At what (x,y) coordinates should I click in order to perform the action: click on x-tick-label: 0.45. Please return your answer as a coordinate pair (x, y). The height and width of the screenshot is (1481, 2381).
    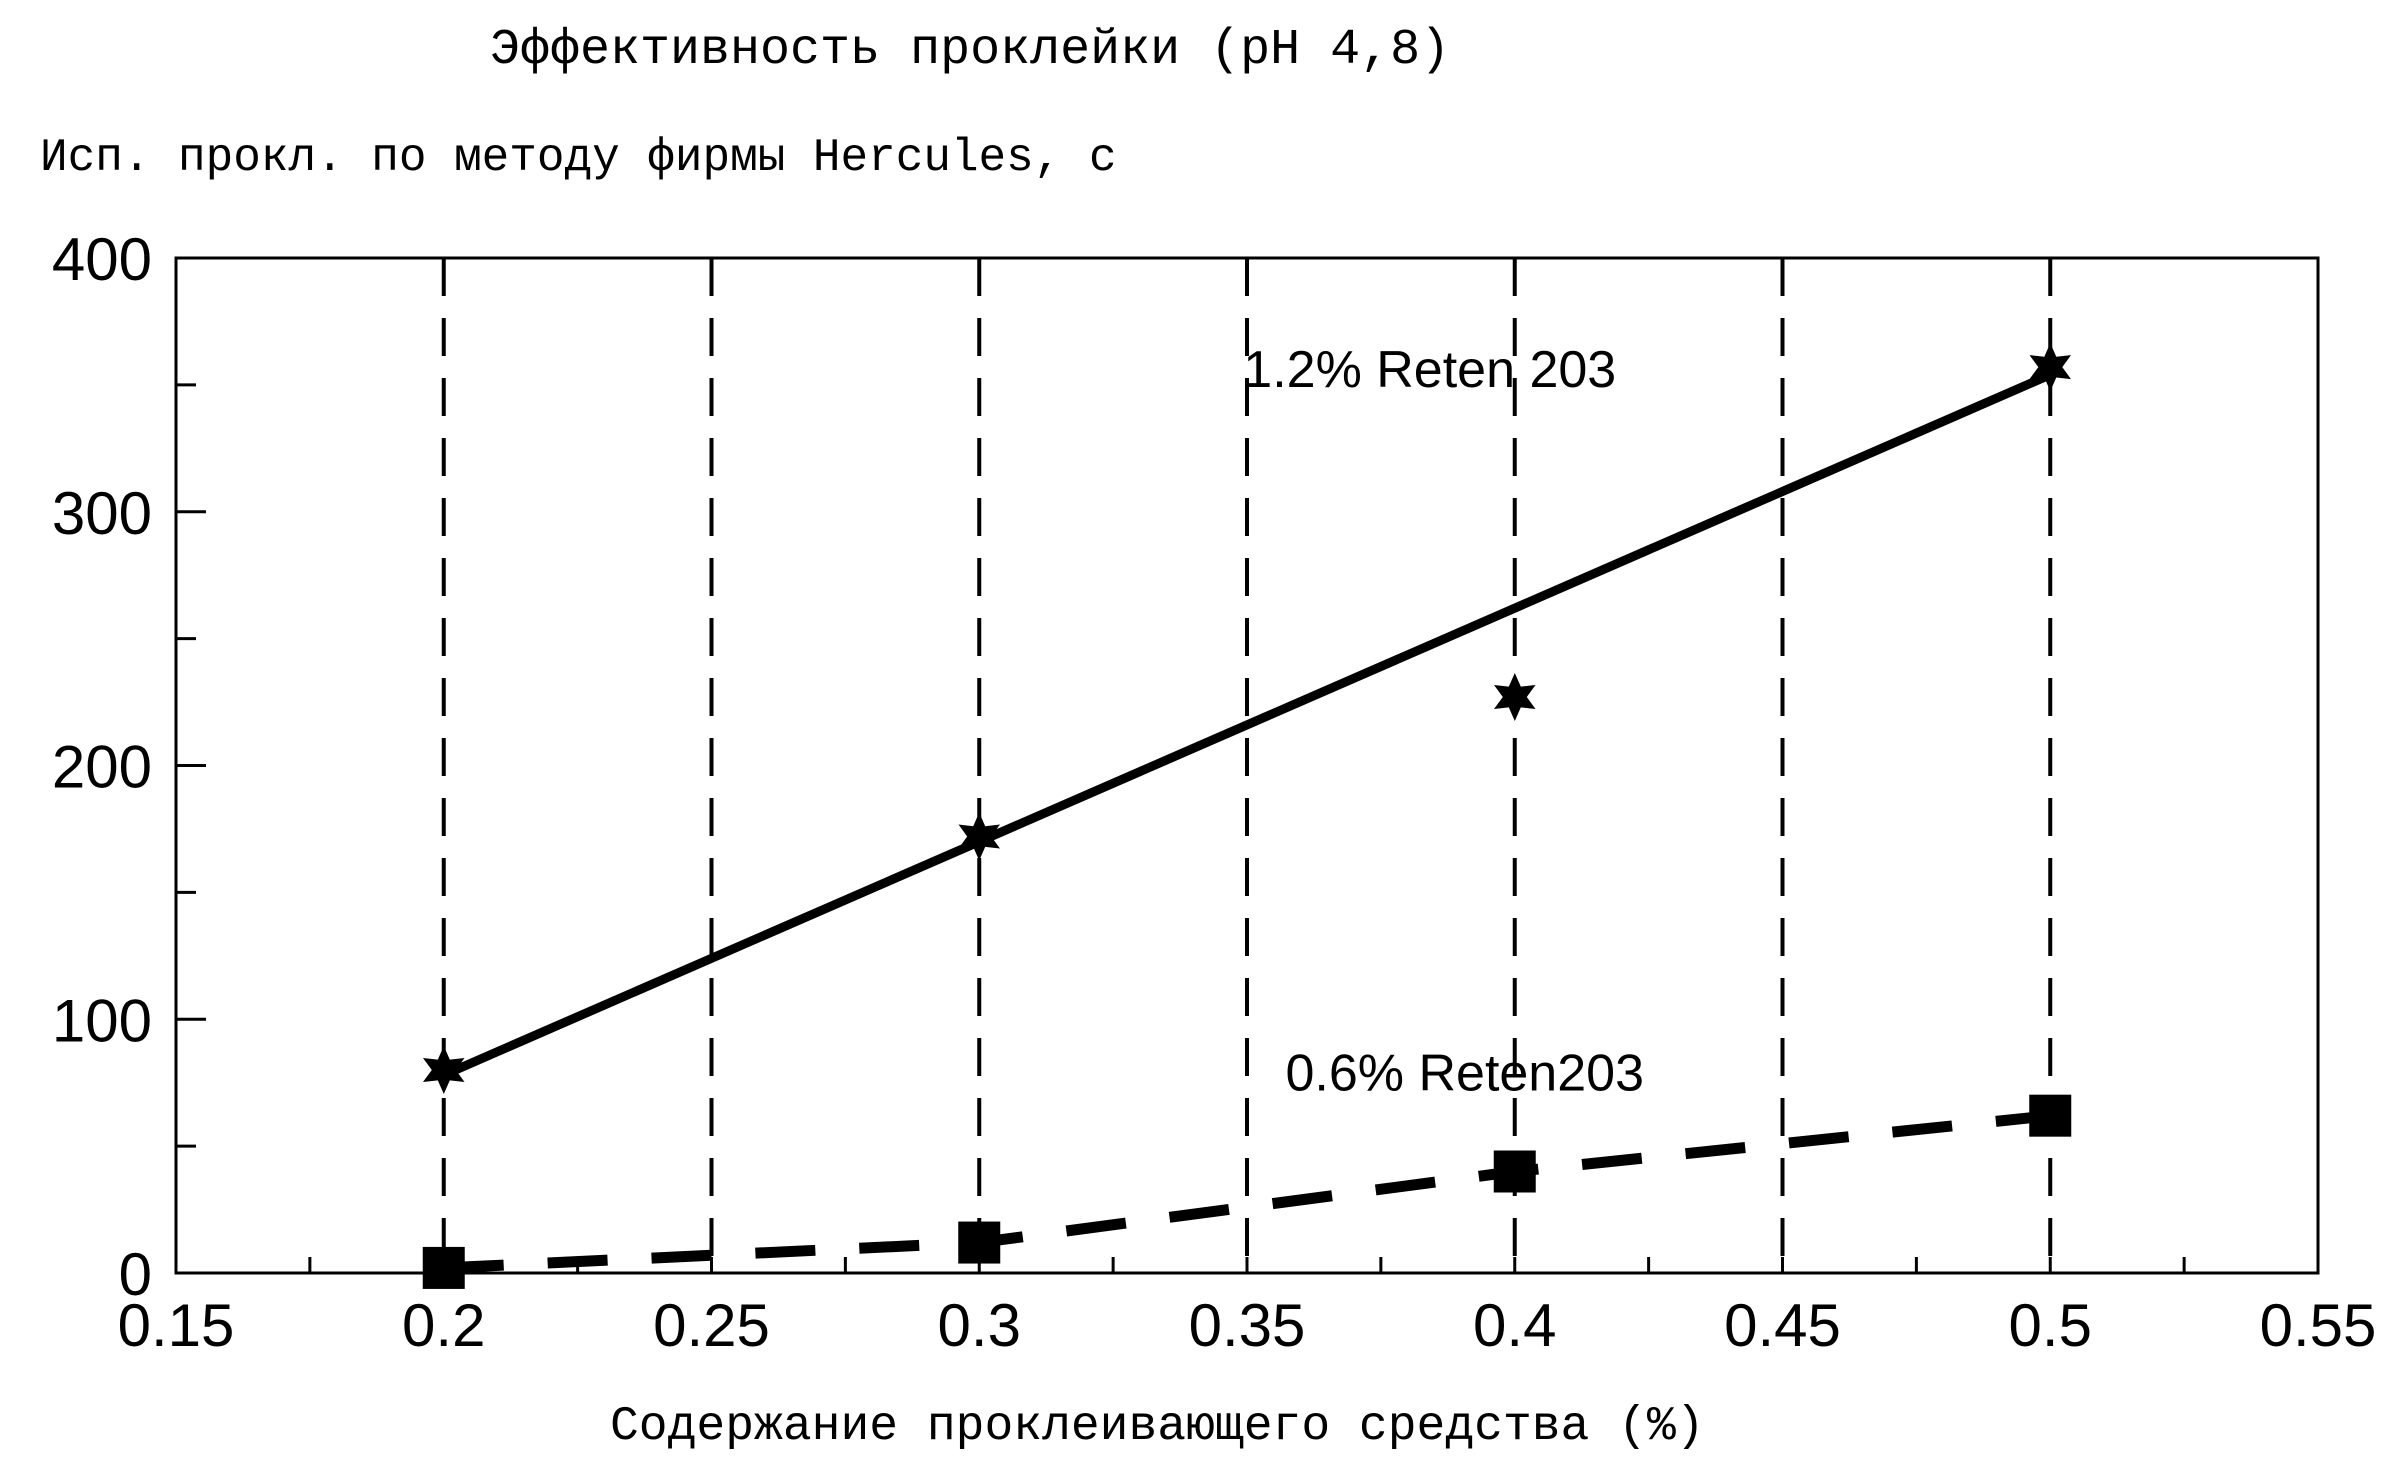
    Looking at the image, I should click on (1782, 1325).